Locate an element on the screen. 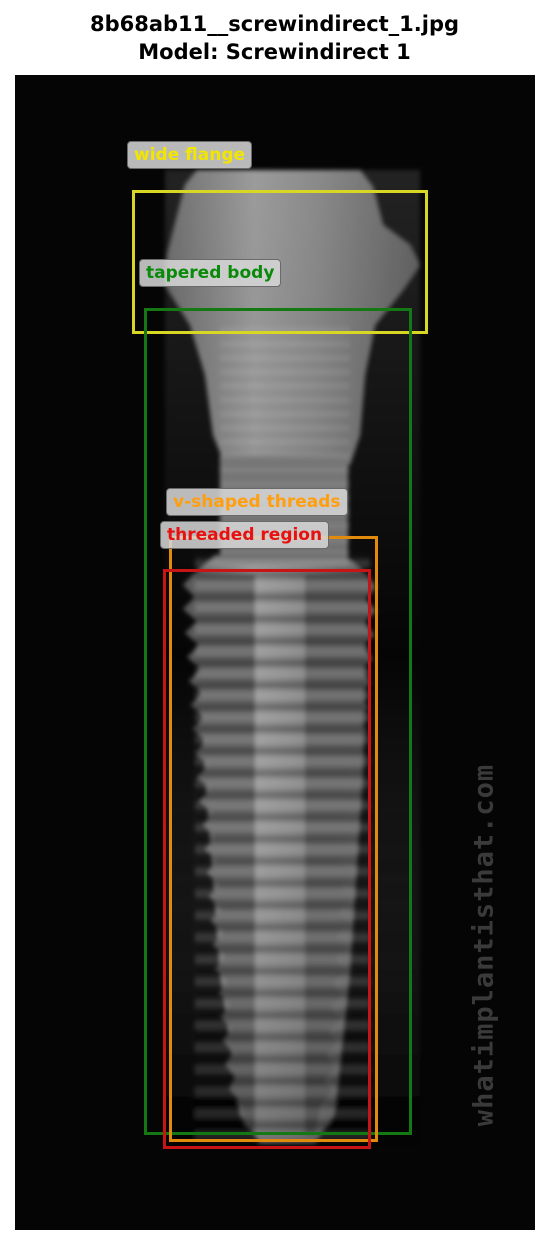  title-model: Model: Screwindirect 1 is located at coordinates (274, 52).